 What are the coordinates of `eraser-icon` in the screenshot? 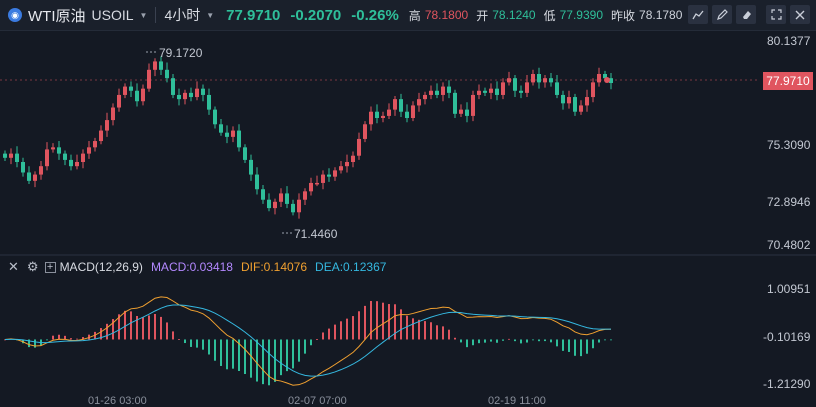 It's located at (746, 14).